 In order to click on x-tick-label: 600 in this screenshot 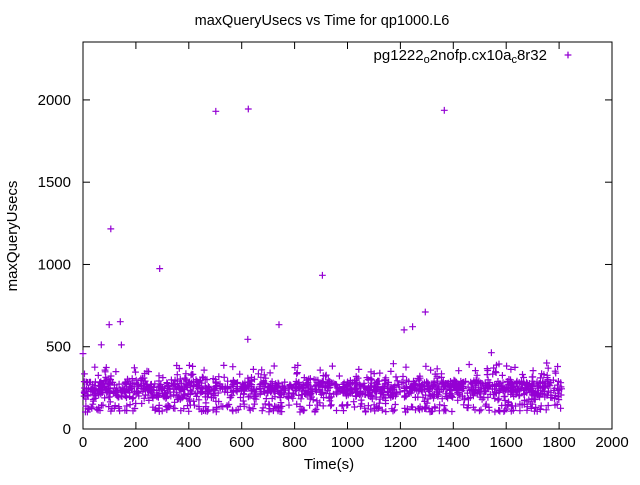, I will do `click(241, 442)`.